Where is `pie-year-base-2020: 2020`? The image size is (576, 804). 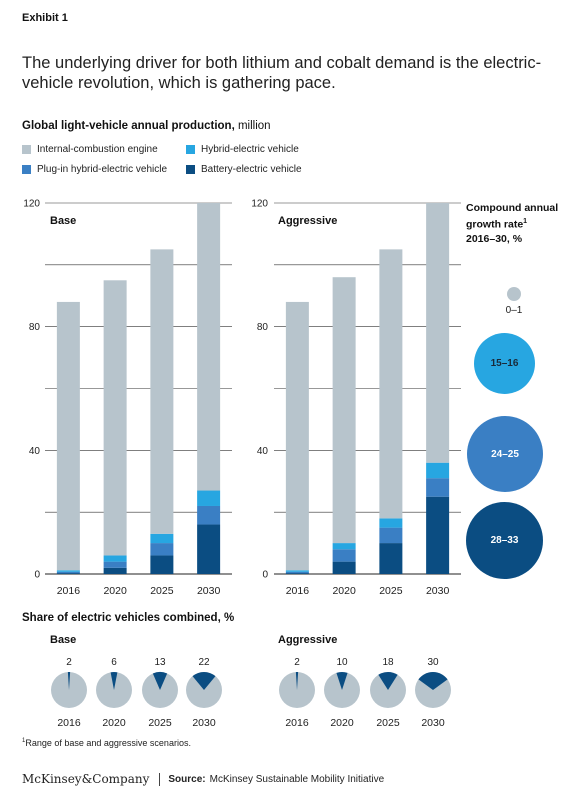 pie-year-base-2020: 2020 is located at coordinates (114, 723).